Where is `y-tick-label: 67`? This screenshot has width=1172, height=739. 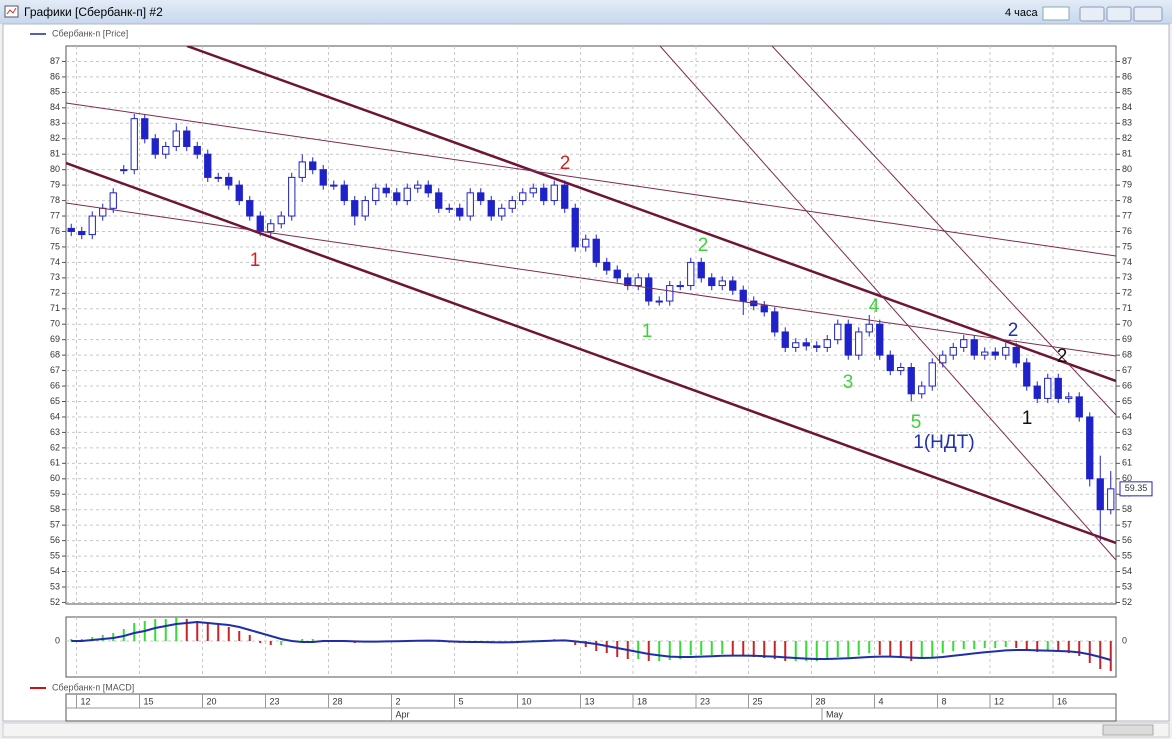
y-tick-label: 67 is located at coordinates (1127, 370).